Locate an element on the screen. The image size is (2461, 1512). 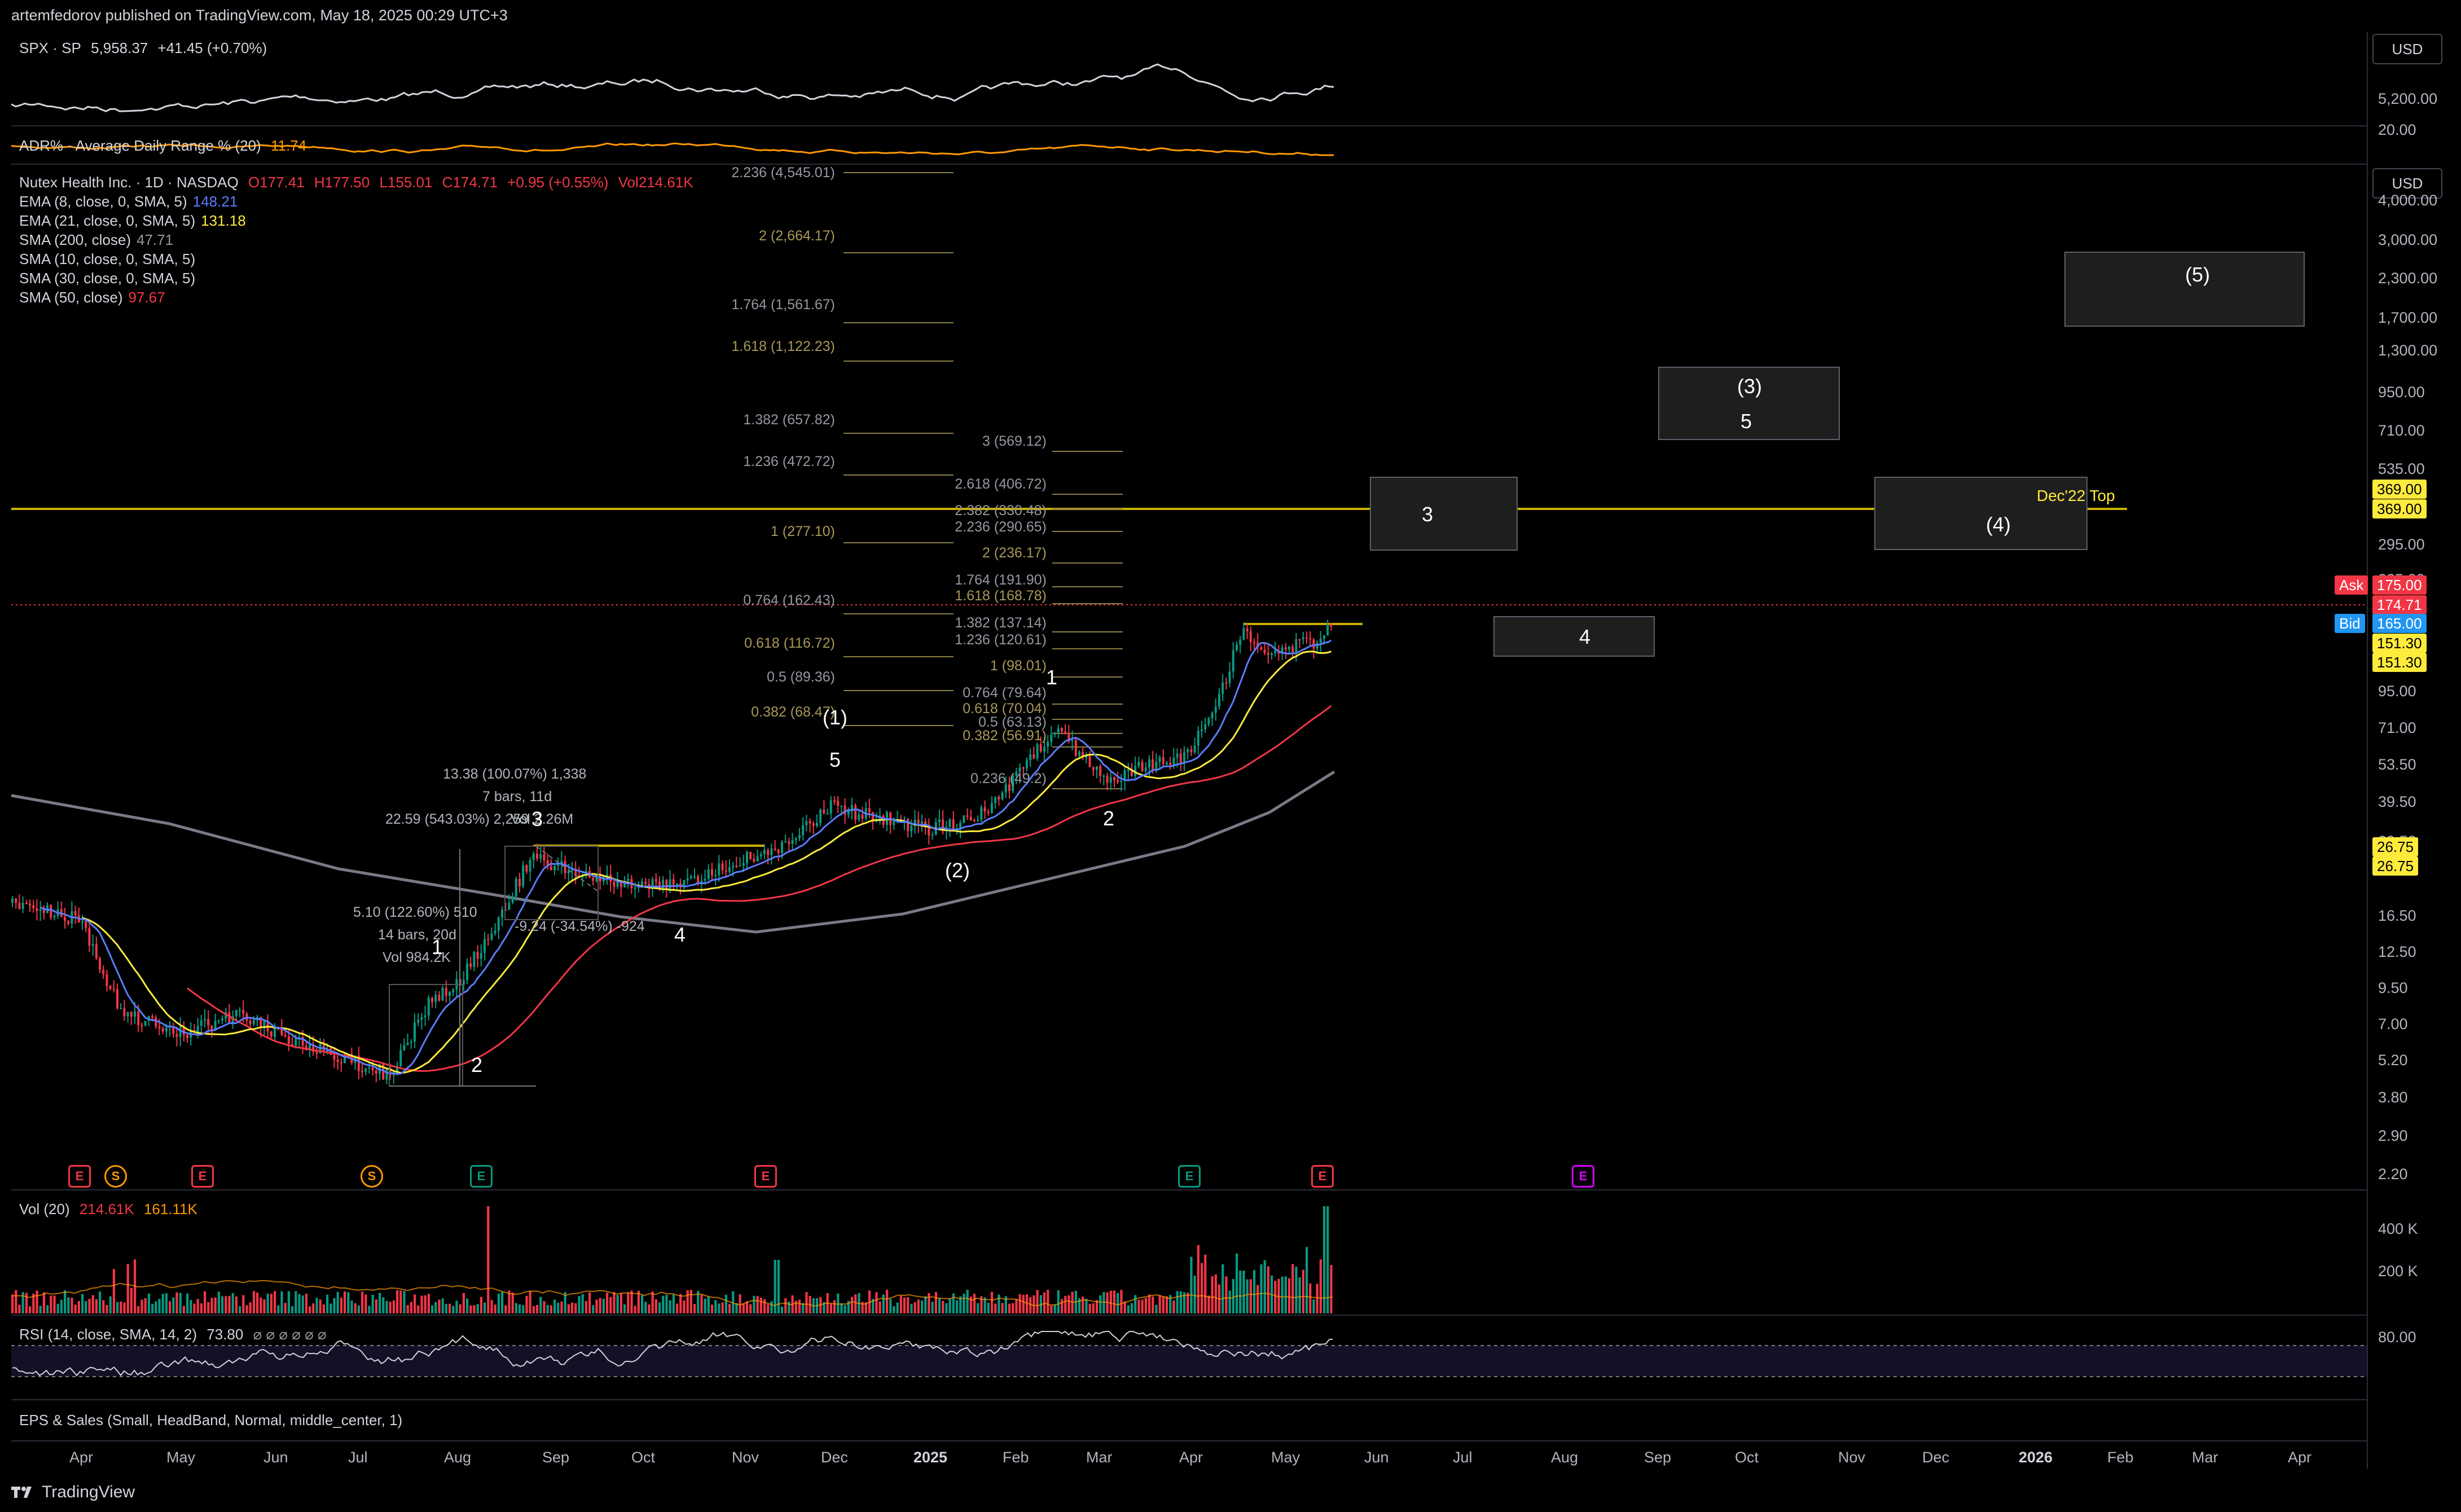
tradingview-logo: TradingView is located at coordinates (73, 1493).